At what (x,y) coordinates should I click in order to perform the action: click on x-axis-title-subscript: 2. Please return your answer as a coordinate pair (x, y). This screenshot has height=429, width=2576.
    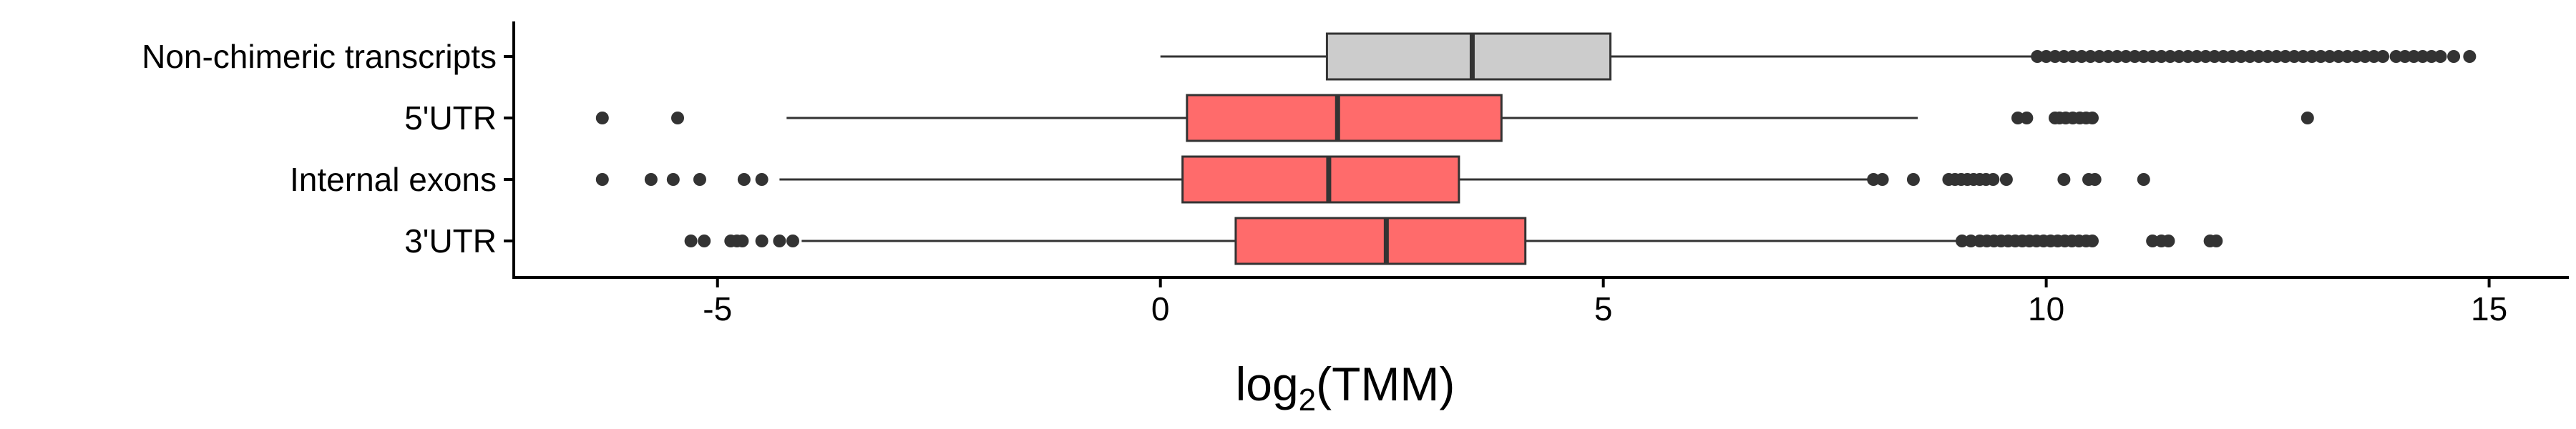
    Looking at the image, I should click on (1307, 400).